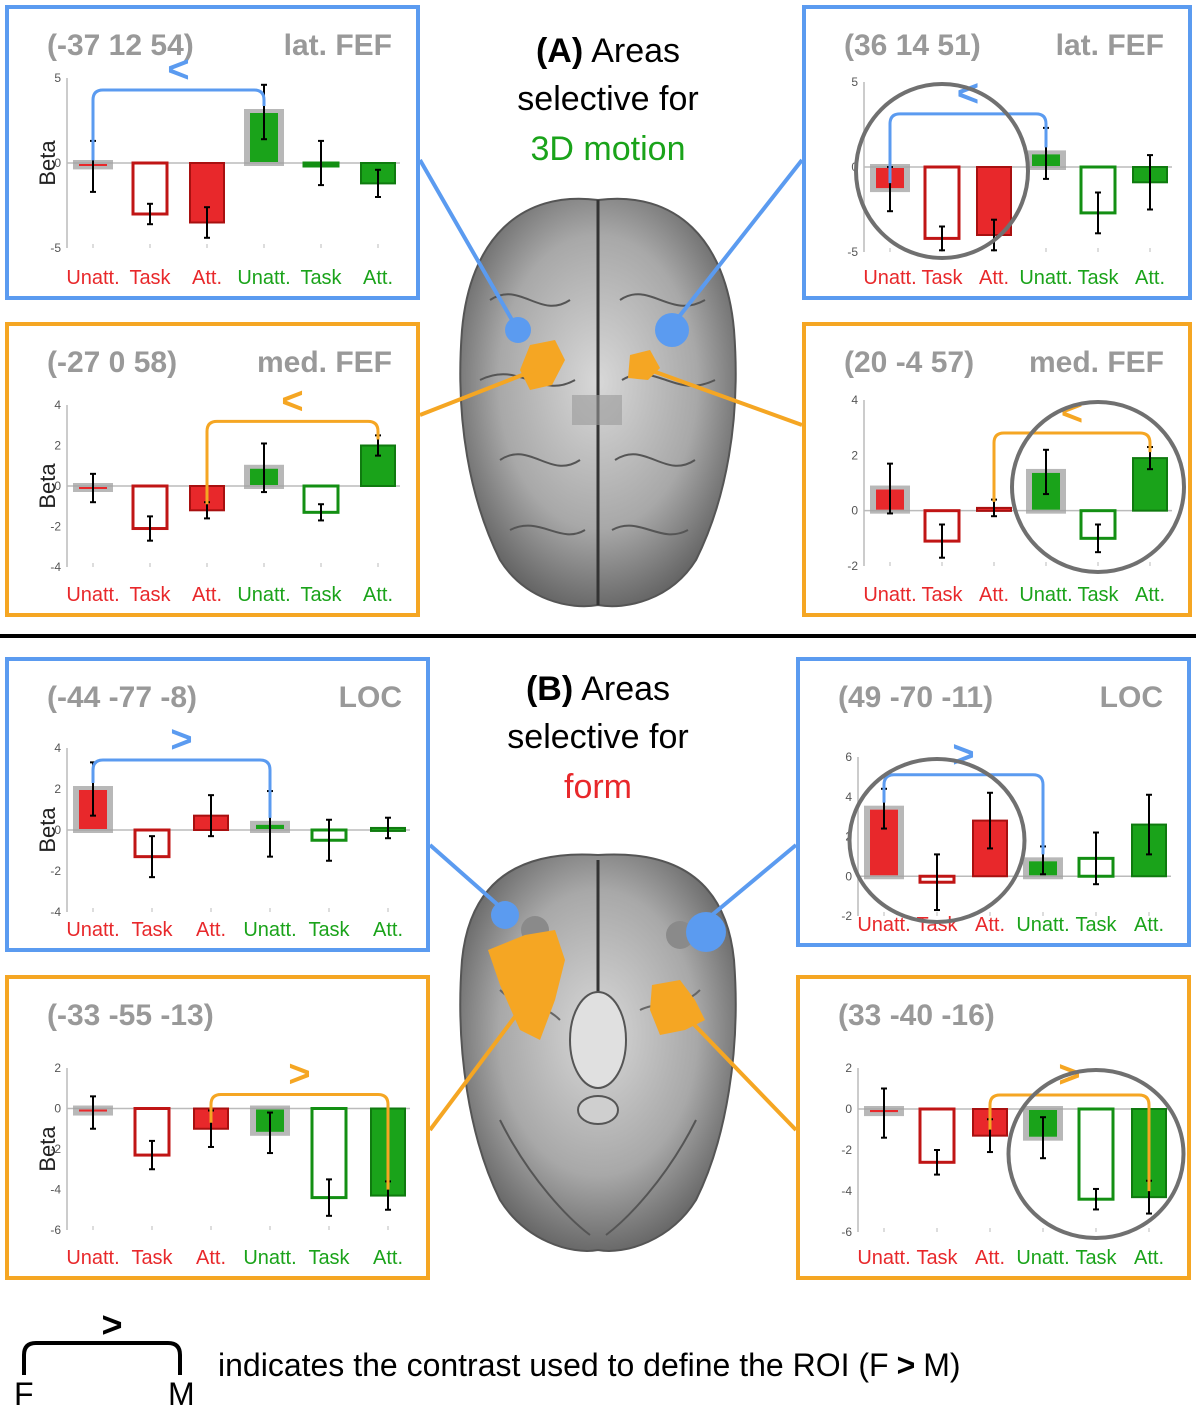 Image resolution: width=1196 pixels, height=1413 pixels. I want to click on y-tick-label: 6, so click(848, 757).